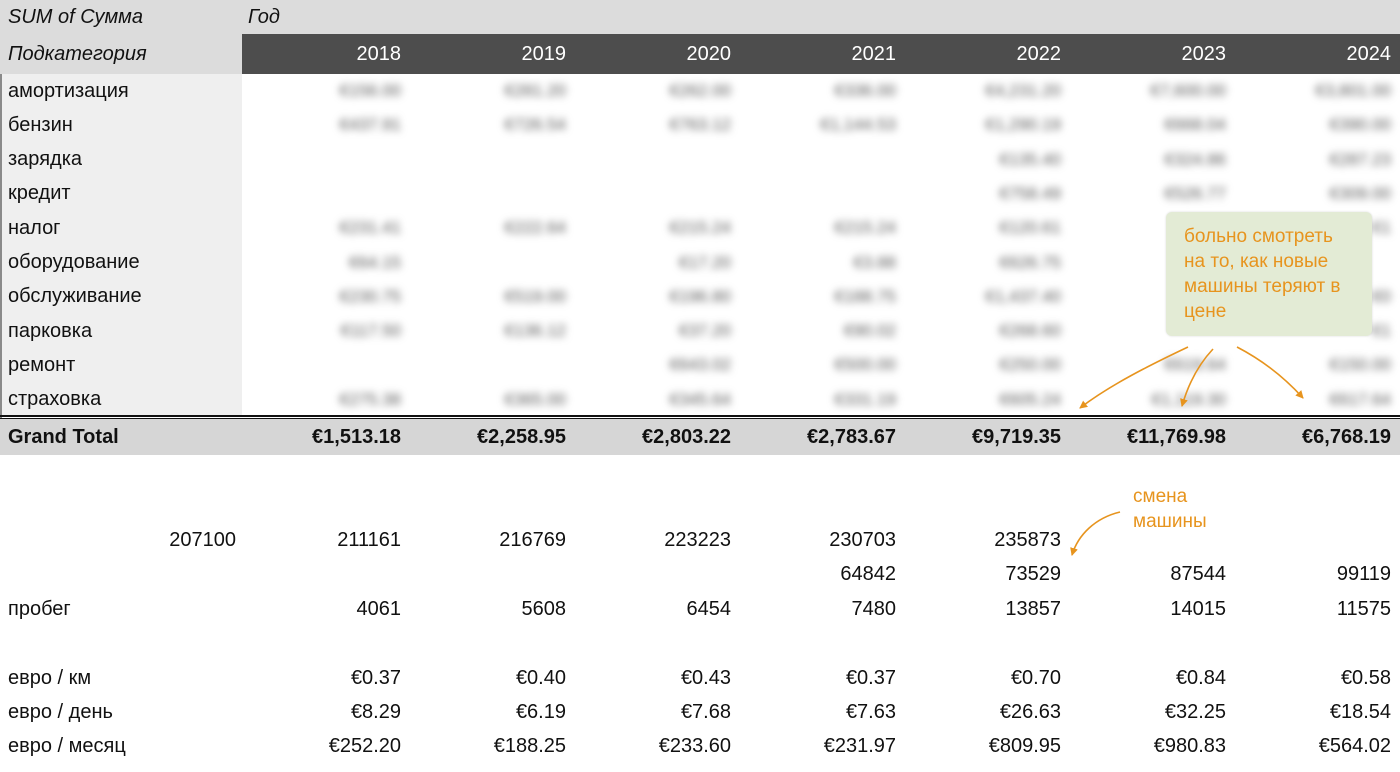  What do you see at coordinates (1030, 331) in the screenshot?
I see `amount-cell: €268.60` at bounding box center [1030, 331].